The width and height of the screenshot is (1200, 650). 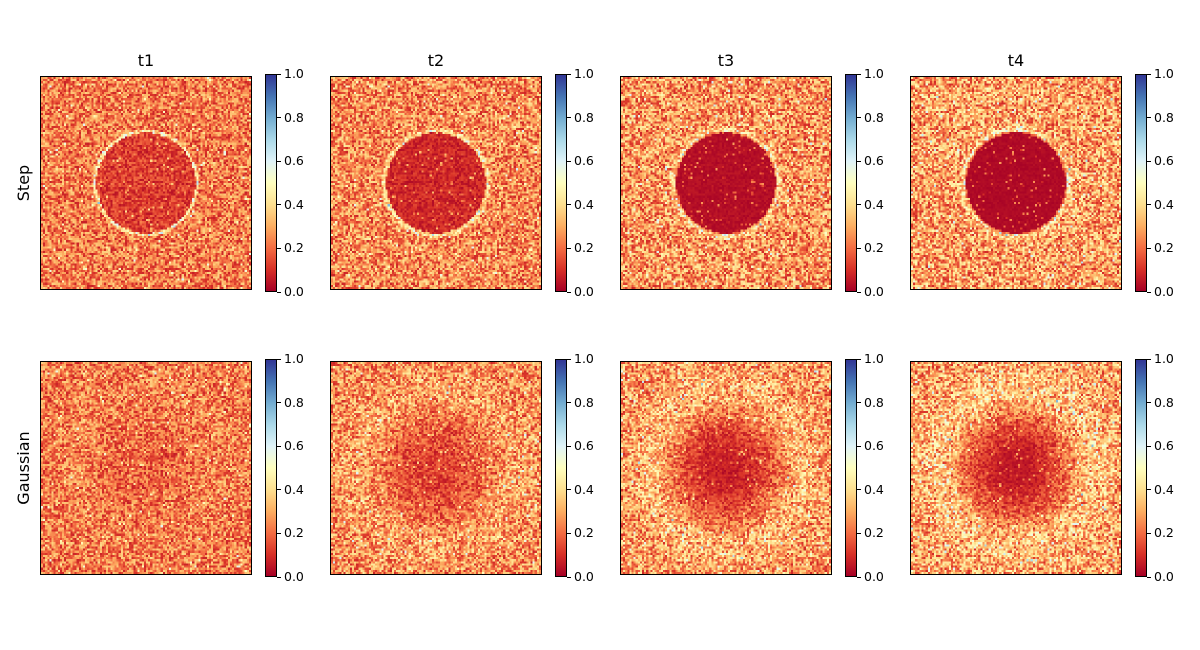 What do you see at coordinates (23, 183) in the screenshot?
I see `row-label-step: Step` at bounding box center [23, 183].